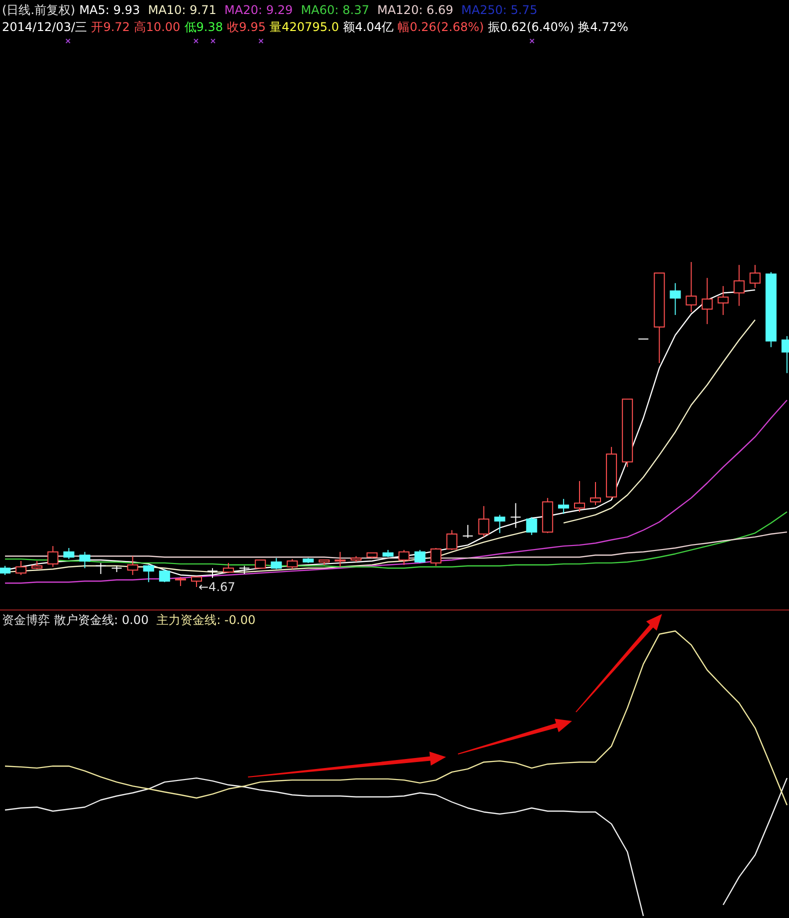 The height and width of the screenshot is (918, 789). I want to click on chart-title: (日线.前复权), so click(39, 10).